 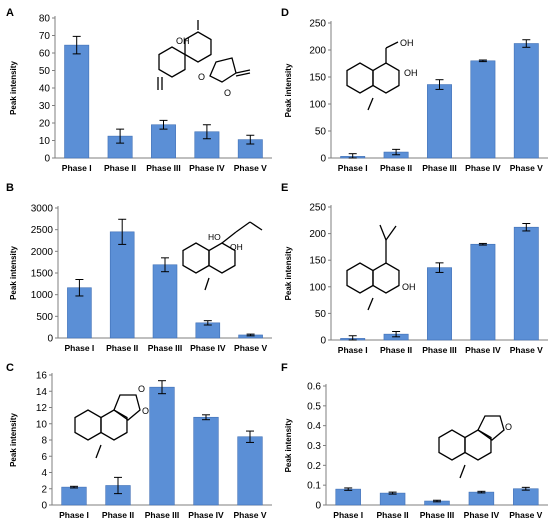 I want to click on diene-bond, so click(x=383, y=232).